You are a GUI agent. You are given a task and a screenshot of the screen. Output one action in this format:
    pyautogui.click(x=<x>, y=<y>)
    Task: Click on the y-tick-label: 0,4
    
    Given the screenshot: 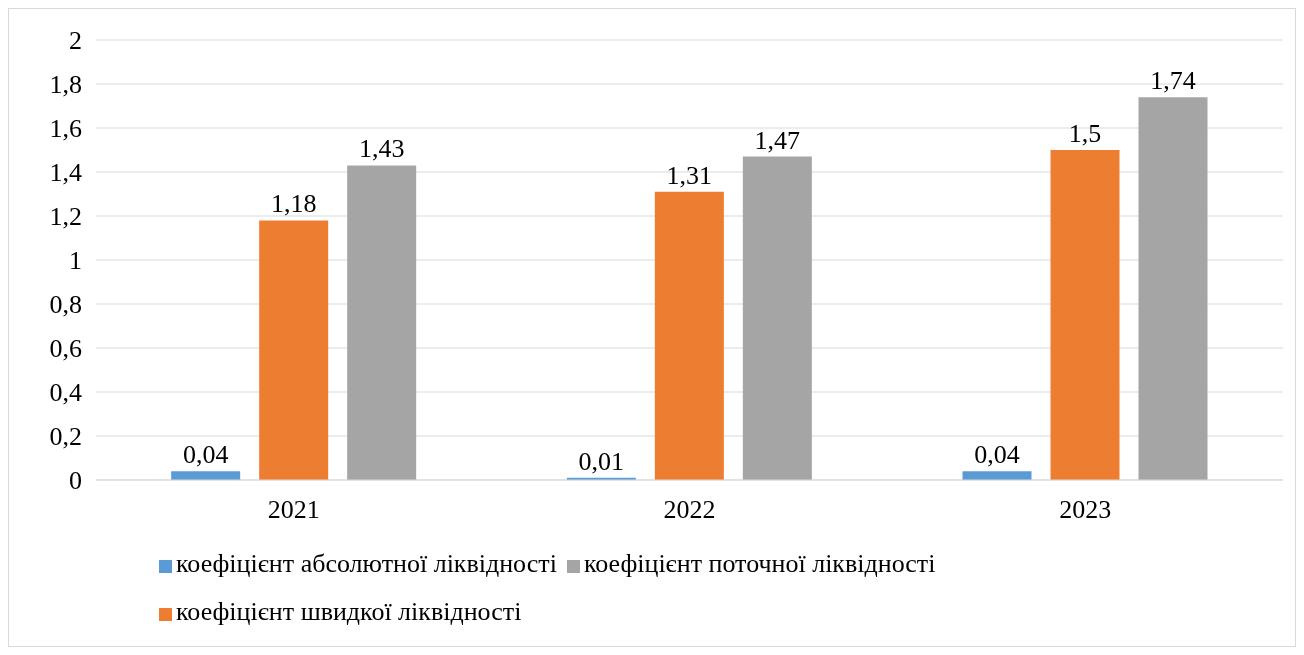 What is the action you would take?
    pyautogui.click(x=65, y=393)
    